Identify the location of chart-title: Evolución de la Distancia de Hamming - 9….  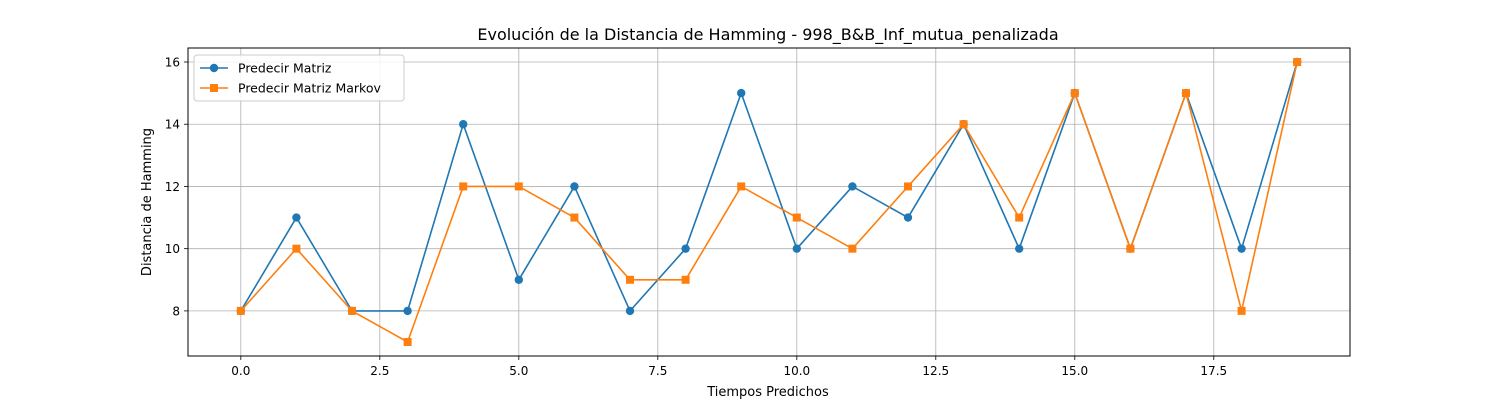
(767, 35).